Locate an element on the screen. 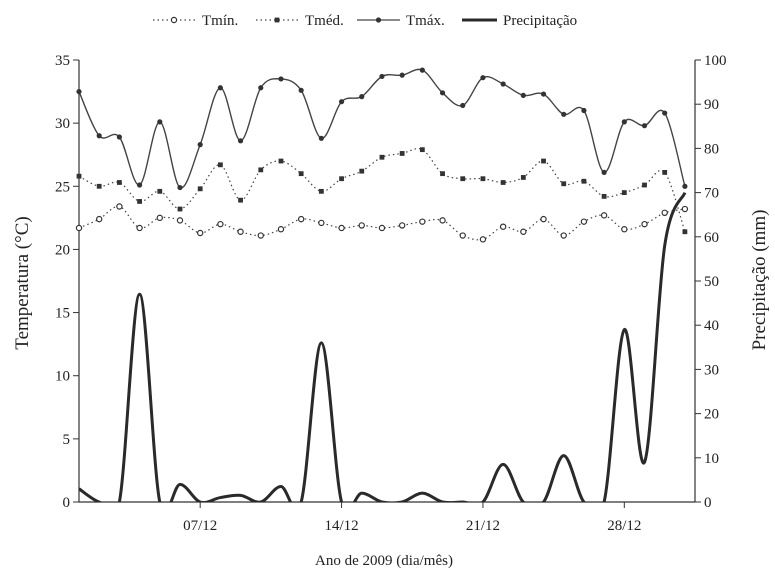  legend-label: Tméd. is located at coordinates (324, 21).